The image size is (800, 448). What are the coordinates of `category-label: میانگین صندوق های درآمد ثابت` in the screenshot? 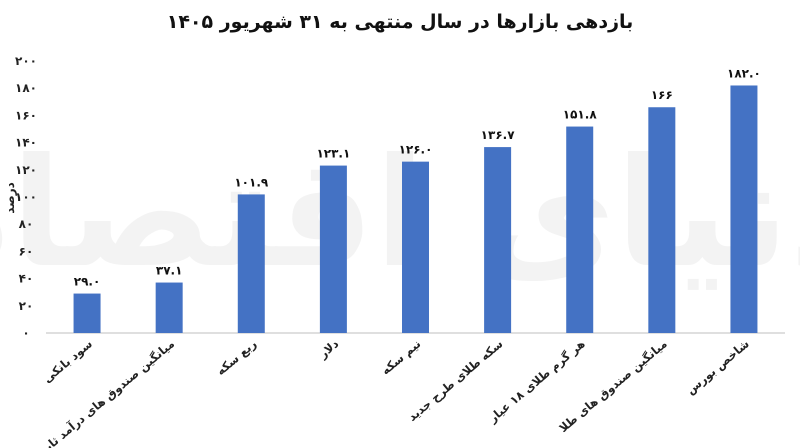 It's located at (105, 392).